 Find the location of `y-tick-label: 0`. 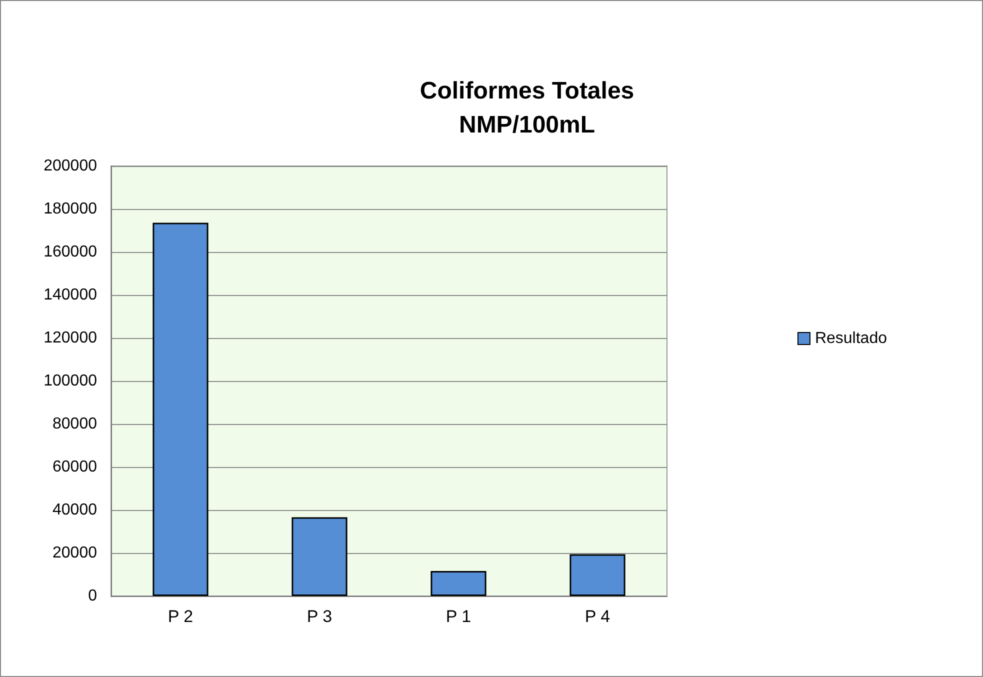

y-tick-label: 0 is located at coordinates (93, 596).